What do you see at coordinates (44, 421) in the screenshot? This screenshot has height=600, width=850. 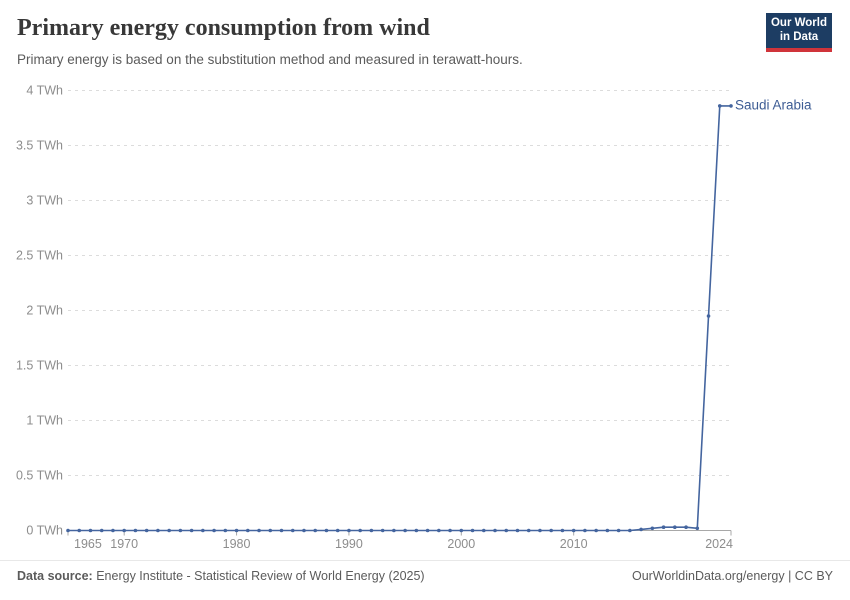 I see `y-axis-tick-label: 1 TWh` at bounding box center [44, 421].